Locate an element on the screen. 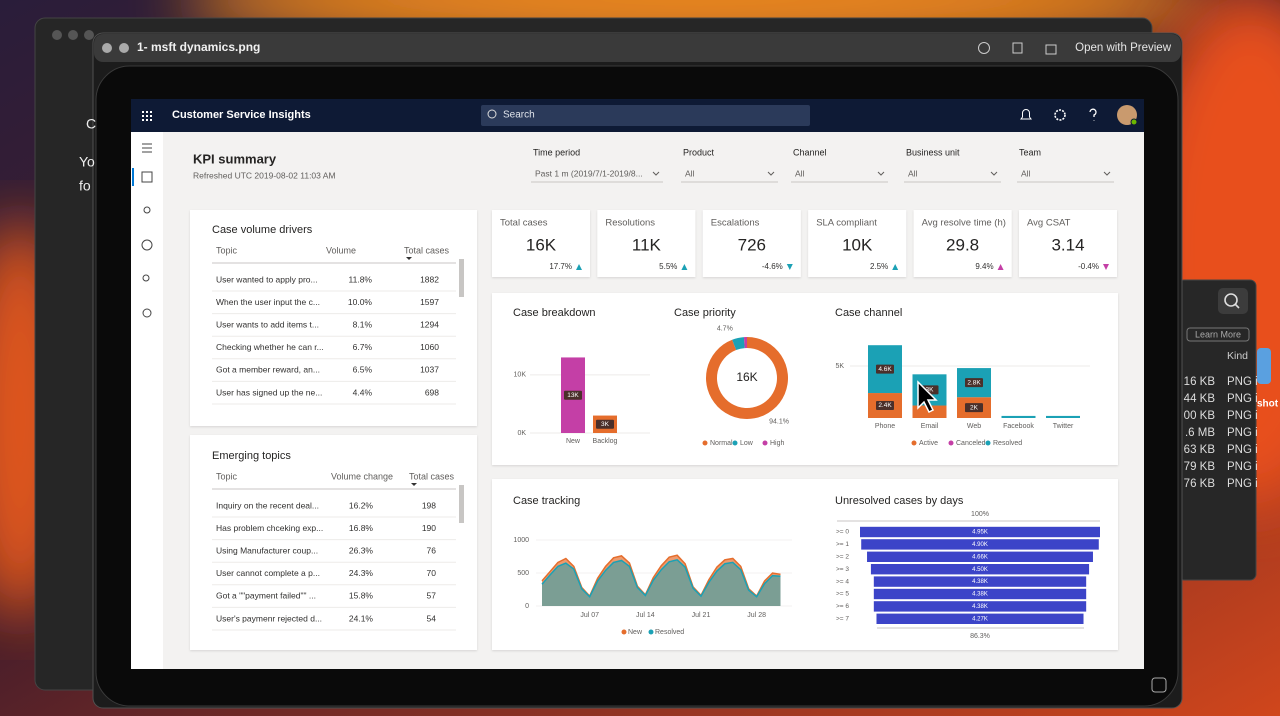  minimize-button is located at coordinates (124, 48).